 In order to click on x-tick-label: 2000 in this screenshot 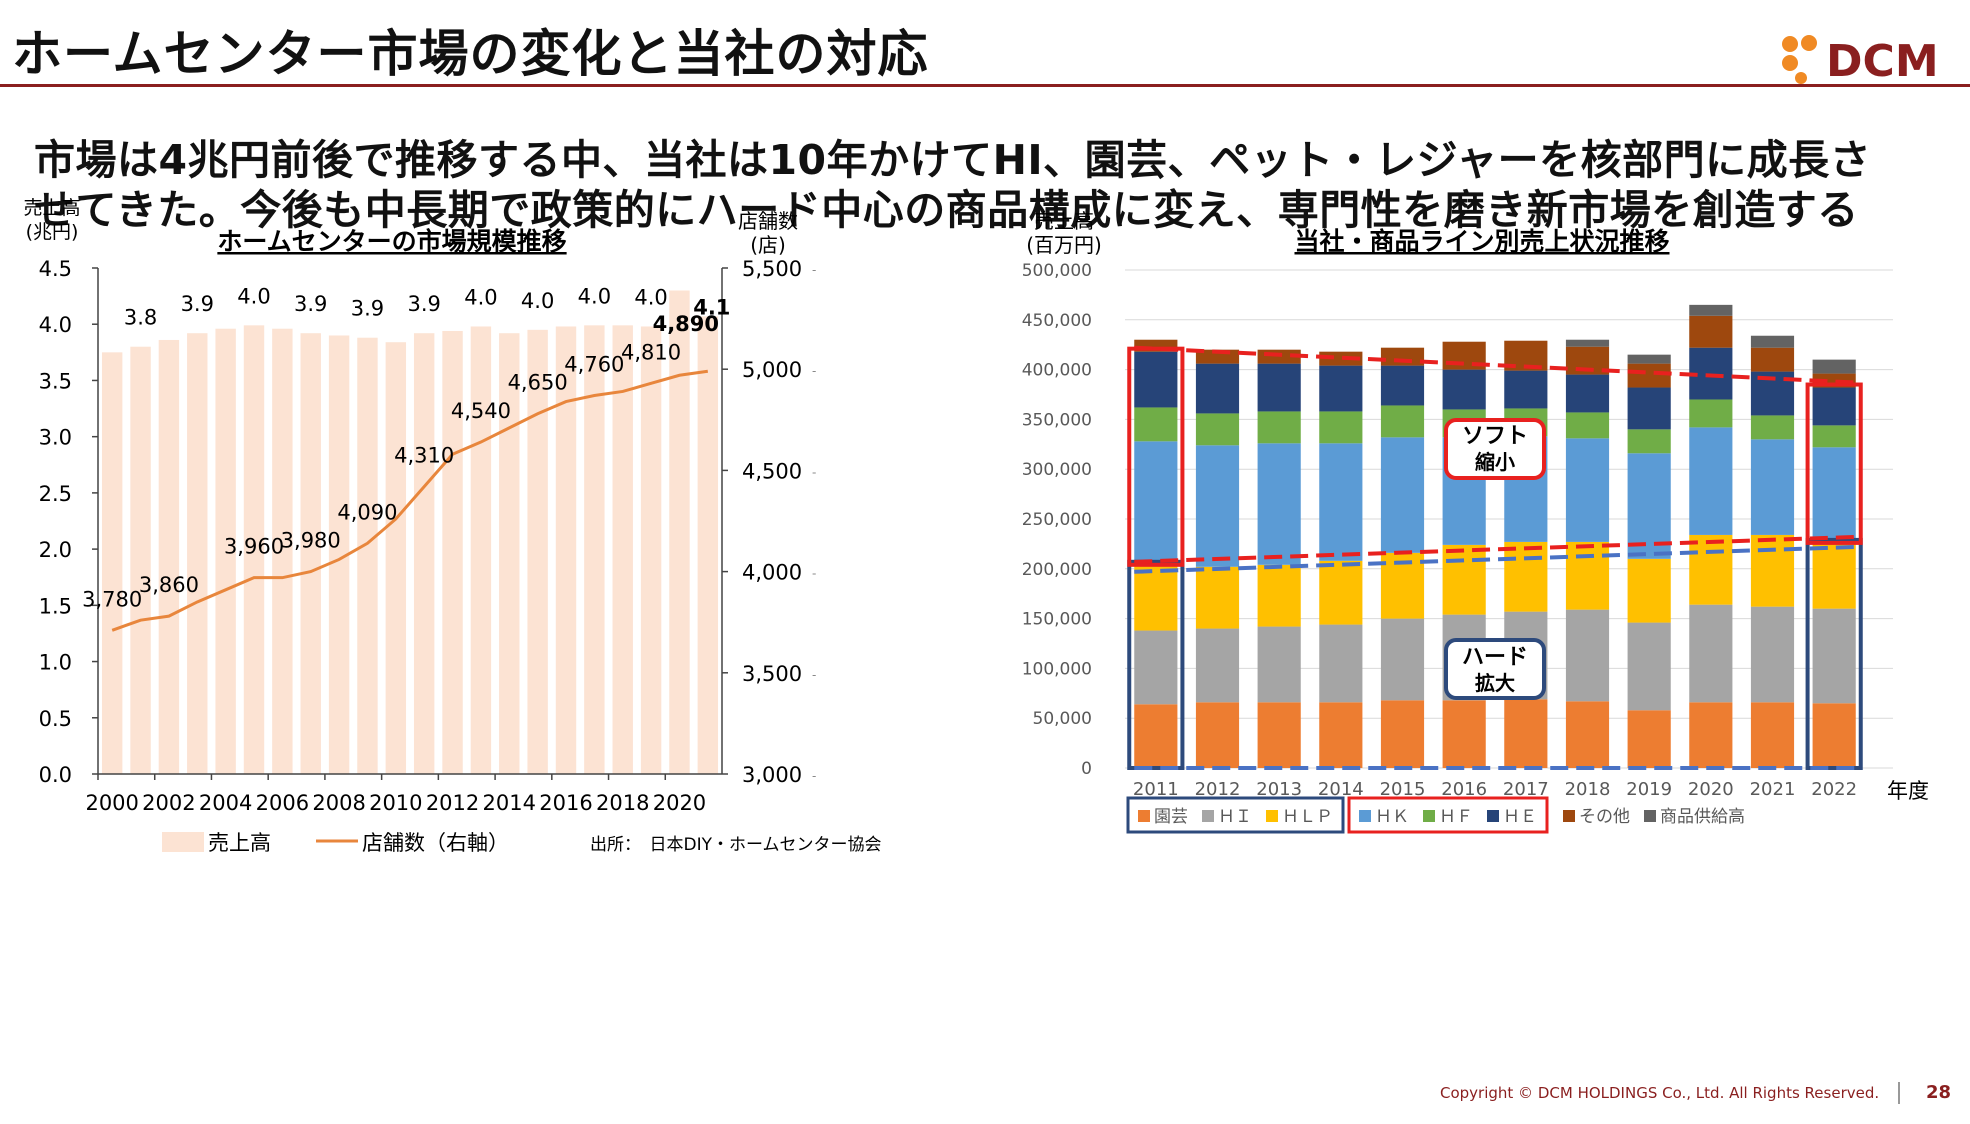, I will do `click(111, 803)`.